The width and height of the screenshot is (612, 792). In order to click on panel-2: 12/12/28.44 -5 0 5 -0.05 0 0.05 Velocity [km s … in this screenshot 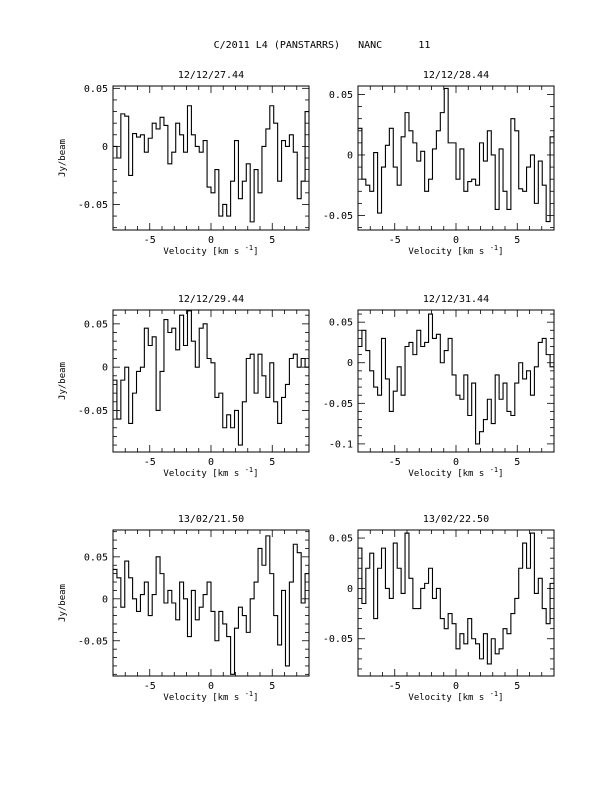, I will do `click(439, 163)`.